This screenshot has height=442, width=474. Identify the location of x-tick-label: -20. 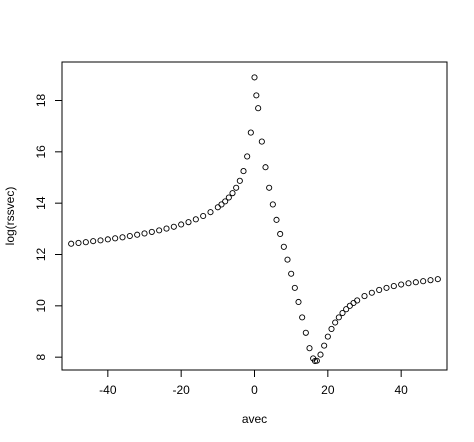
(181, 390).